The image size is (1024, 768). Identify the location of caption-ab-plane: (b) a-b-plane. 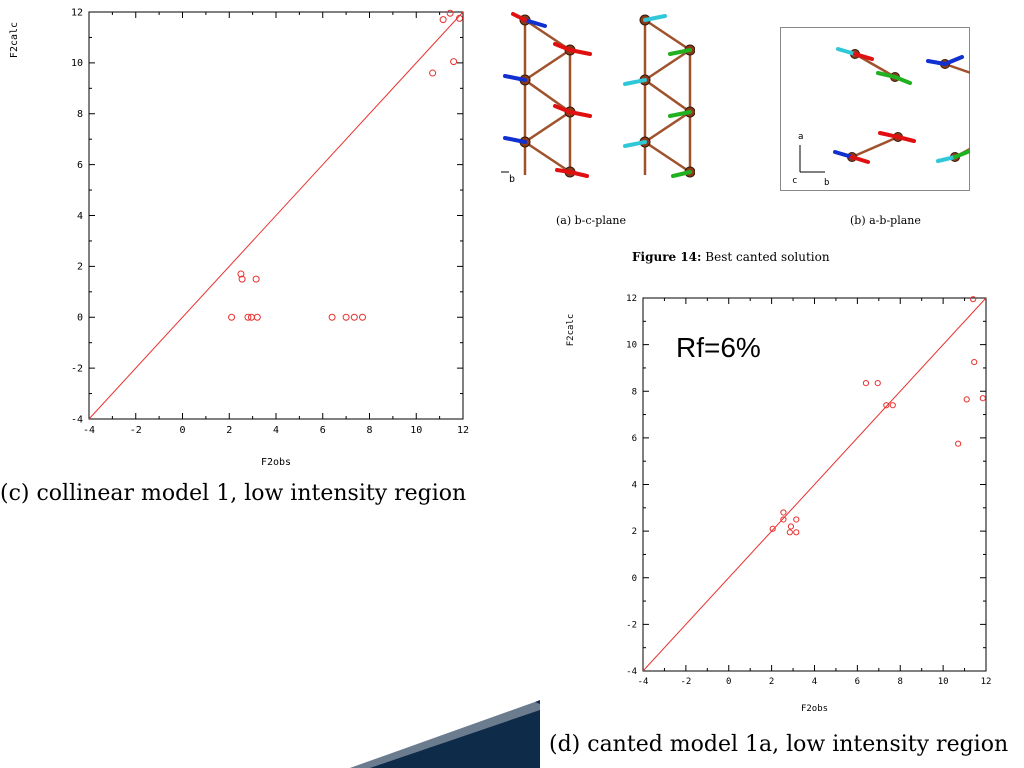
(885, 220).